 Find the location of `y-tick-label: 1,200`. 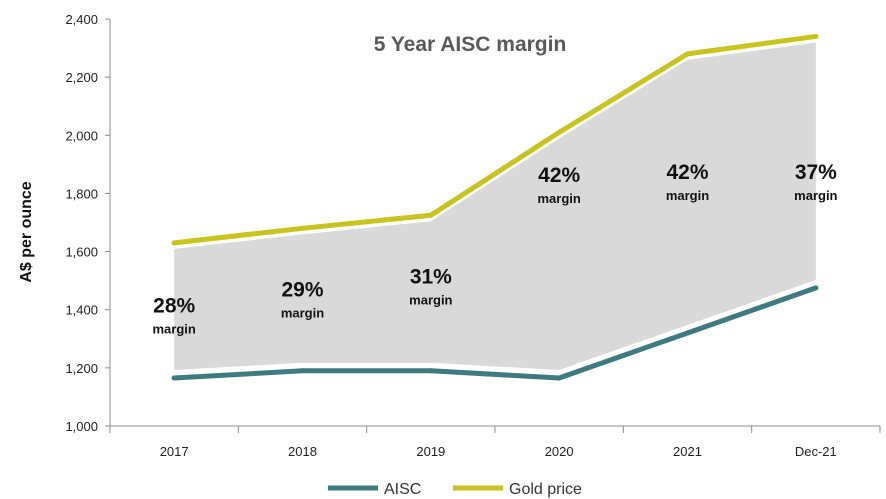

y-tick-label: 1,200 is located at coordinates (81, 368).